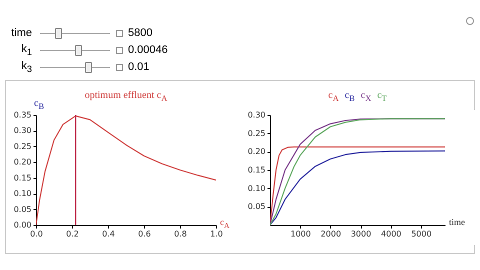  What do you see at coordinates (144, 234) in the screenshot?
I see `x-tick-label: 0.6` at bounding box center [144, 234].